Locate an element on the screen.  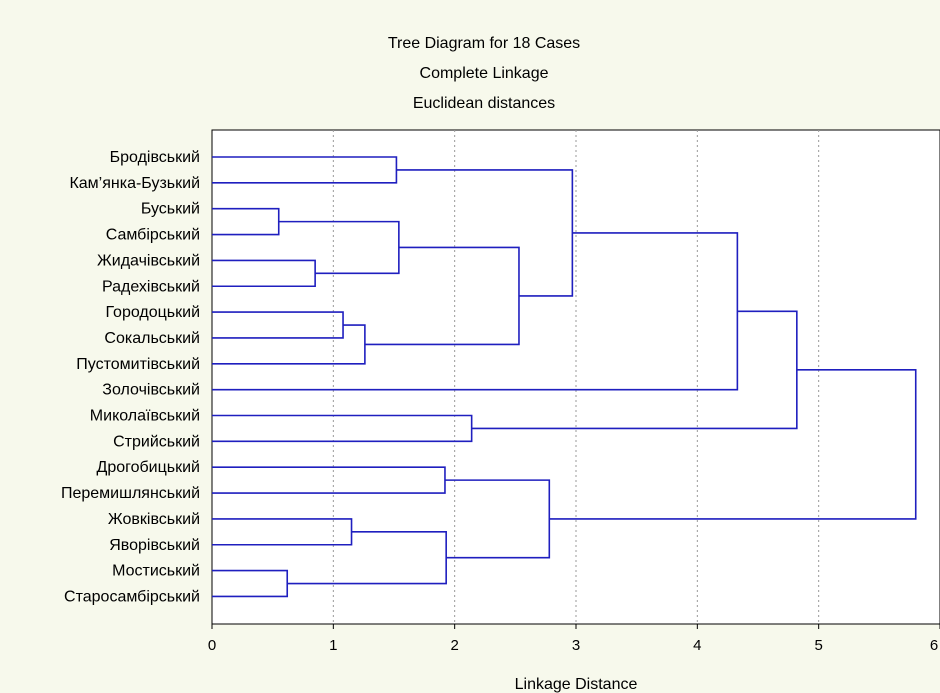
case-label: Перемишлянський is located at coordinates (130, 493).